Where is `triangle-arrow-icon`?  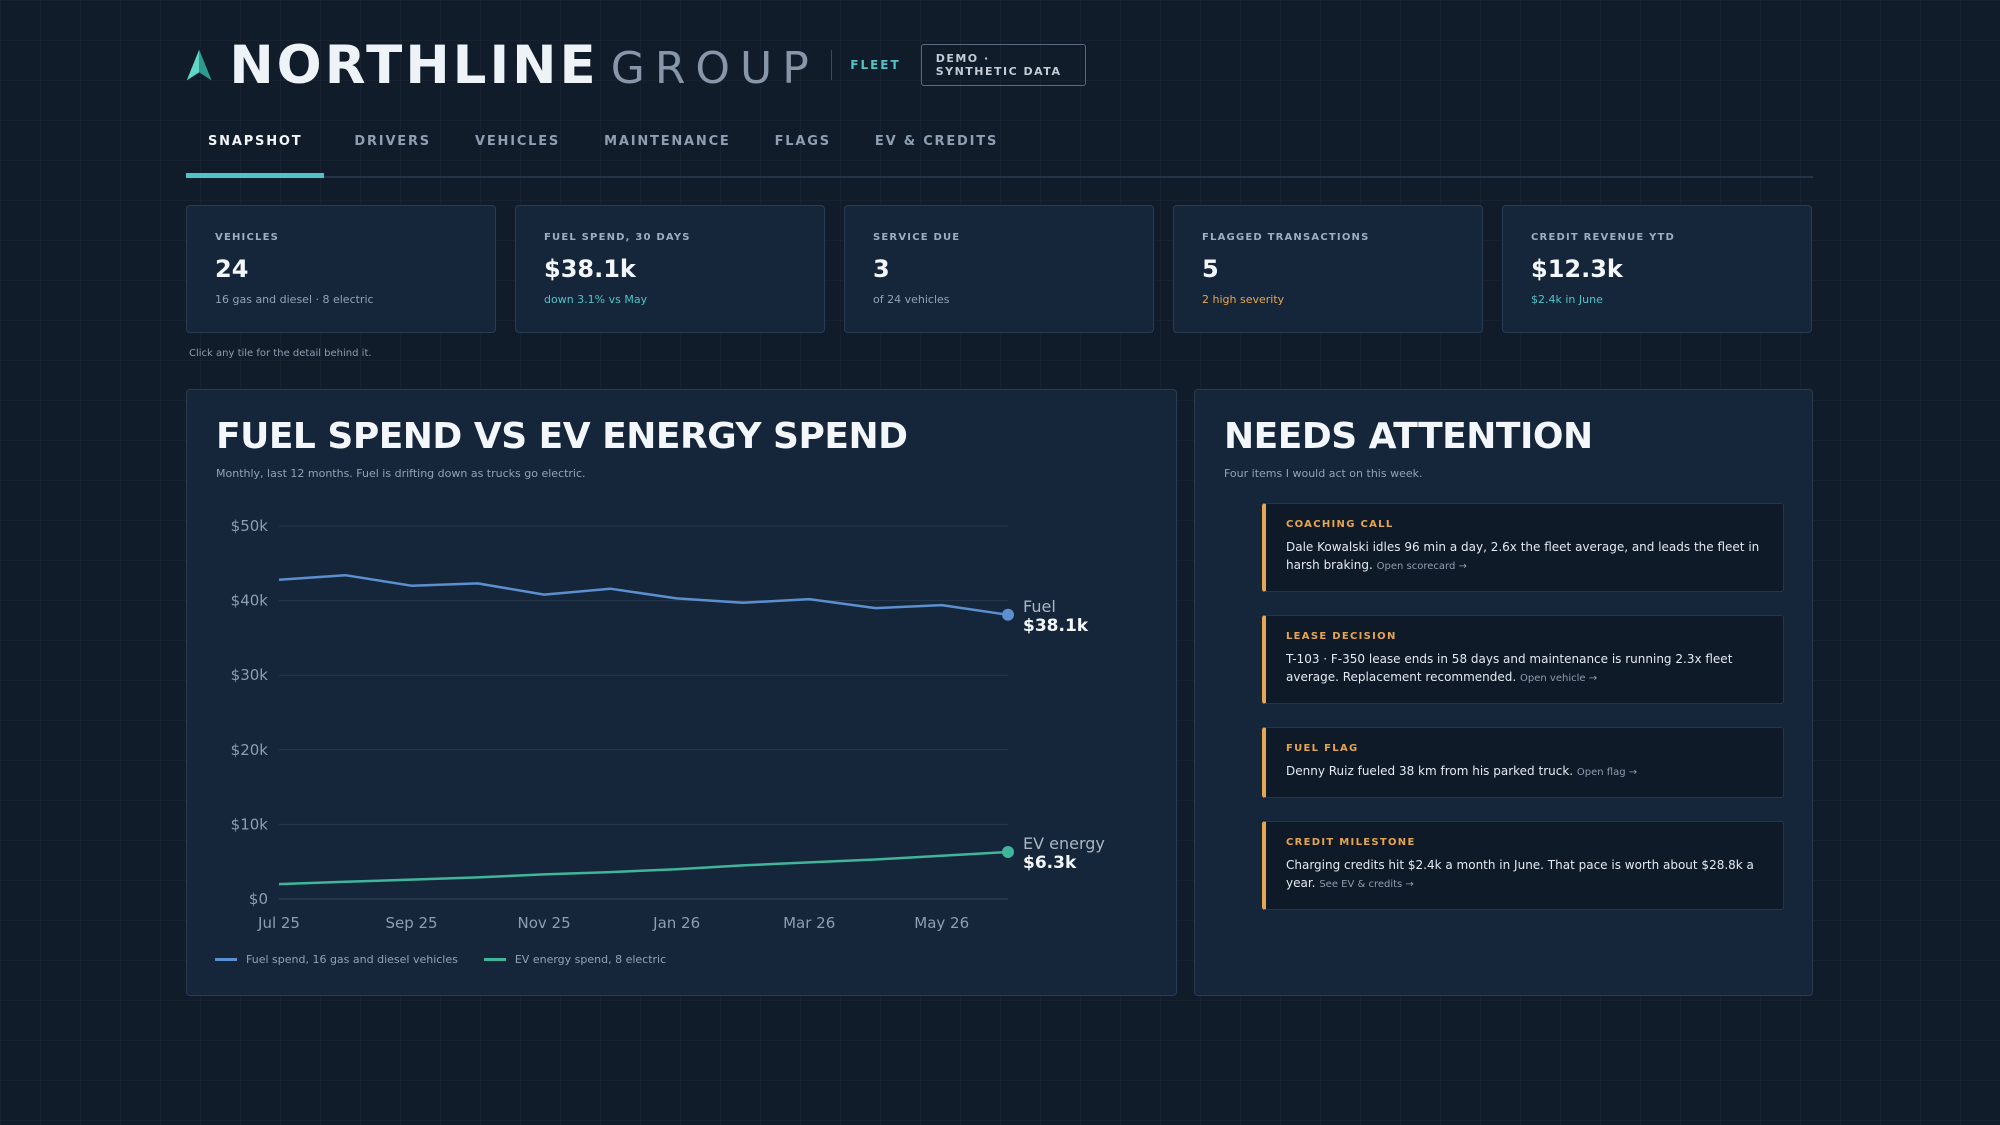 triangle-arrow-icon is located at coordinates (199, 65).